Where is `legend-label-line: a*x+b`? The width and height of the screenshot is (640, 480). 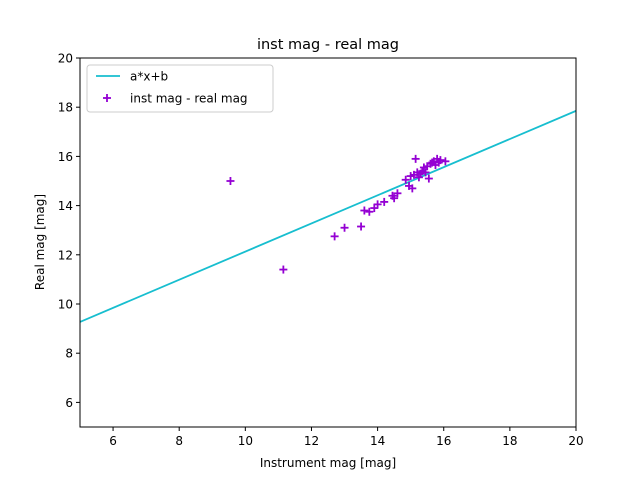
legend-label-line: a*x+b is located at coordinates (149, 77).